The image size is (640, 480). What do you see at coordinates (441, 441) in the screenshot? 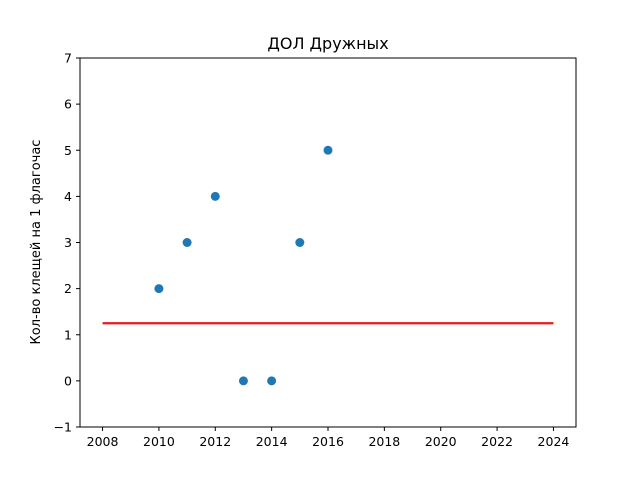
I see `x-tick-label: 2020` at bounding box center [441, 441].